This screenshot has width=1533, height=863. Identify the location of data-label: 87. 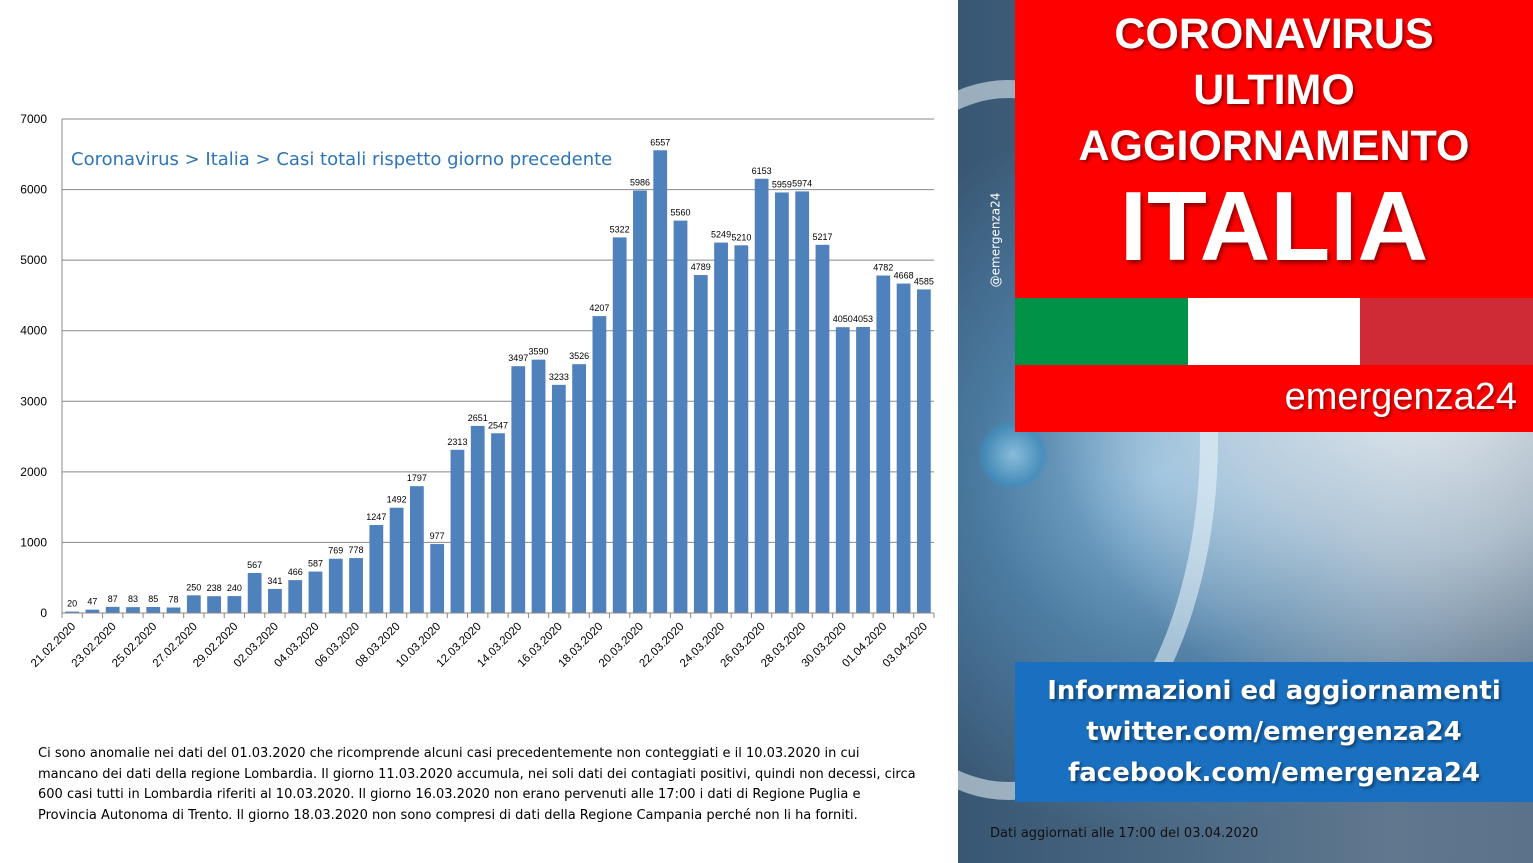
(113, 599).